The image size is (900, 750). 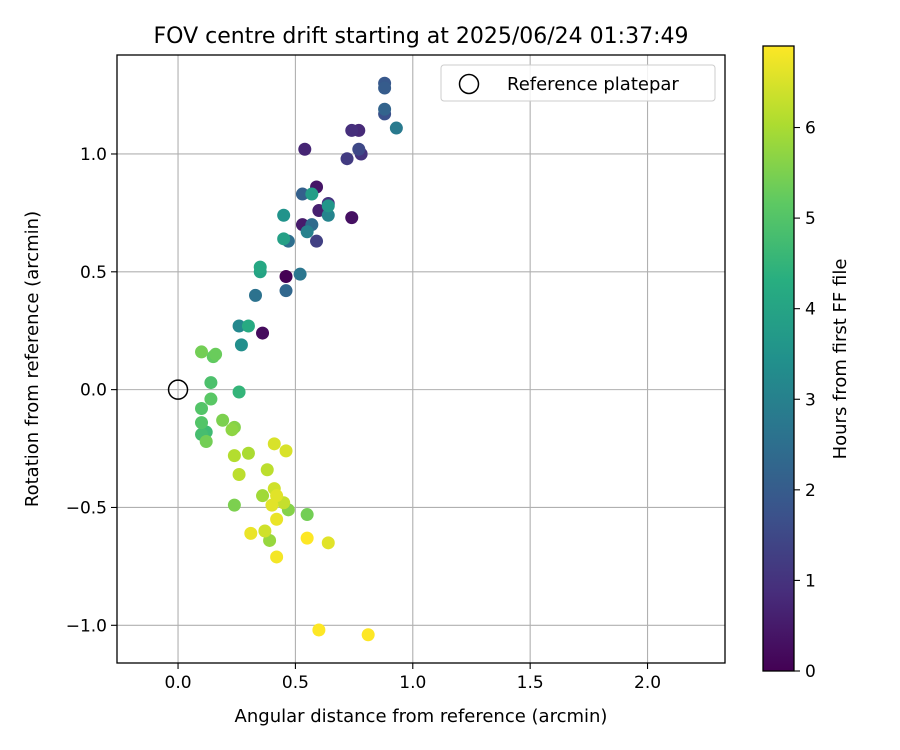 What do you see at coordinates (178, 683) in the screenshot?
I see `x-tick-label: 0.0` at bounding box center [178, 683].